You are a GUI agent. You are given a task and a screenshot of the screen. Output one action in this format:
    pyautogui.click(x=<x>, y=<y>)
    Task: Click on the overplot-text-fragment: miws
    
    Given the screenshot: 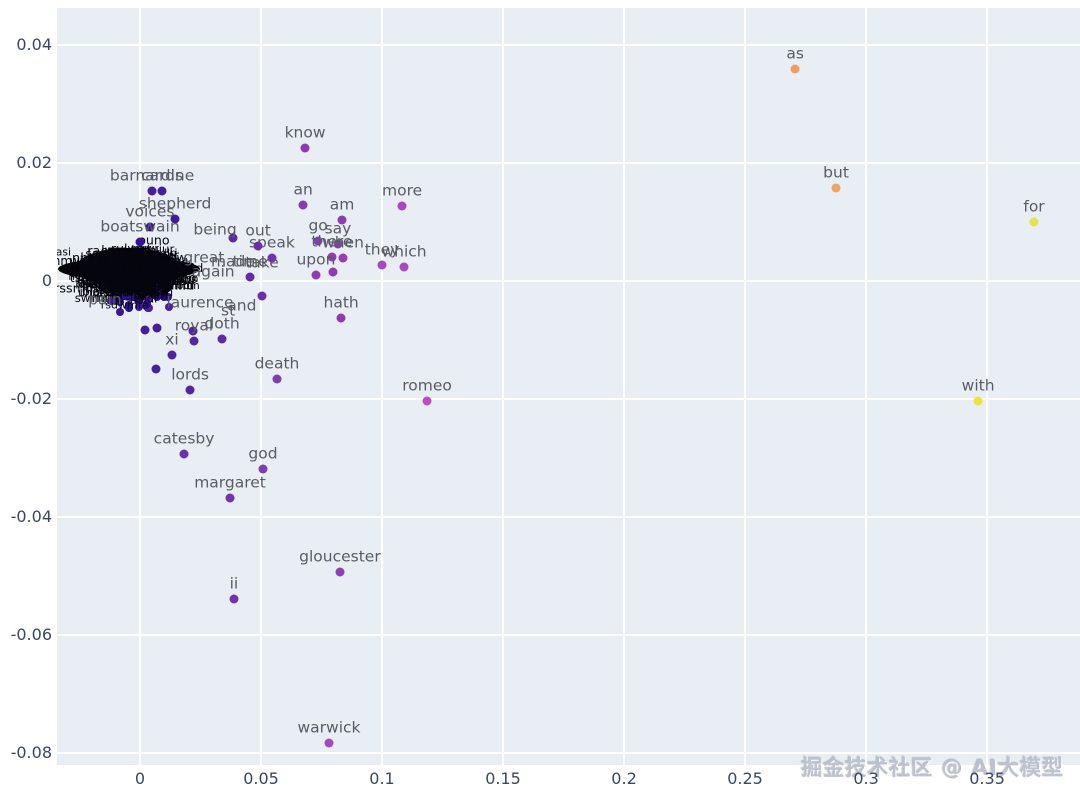 What is the action you would take?
    pyautogui.click(x=132, y=256)
    